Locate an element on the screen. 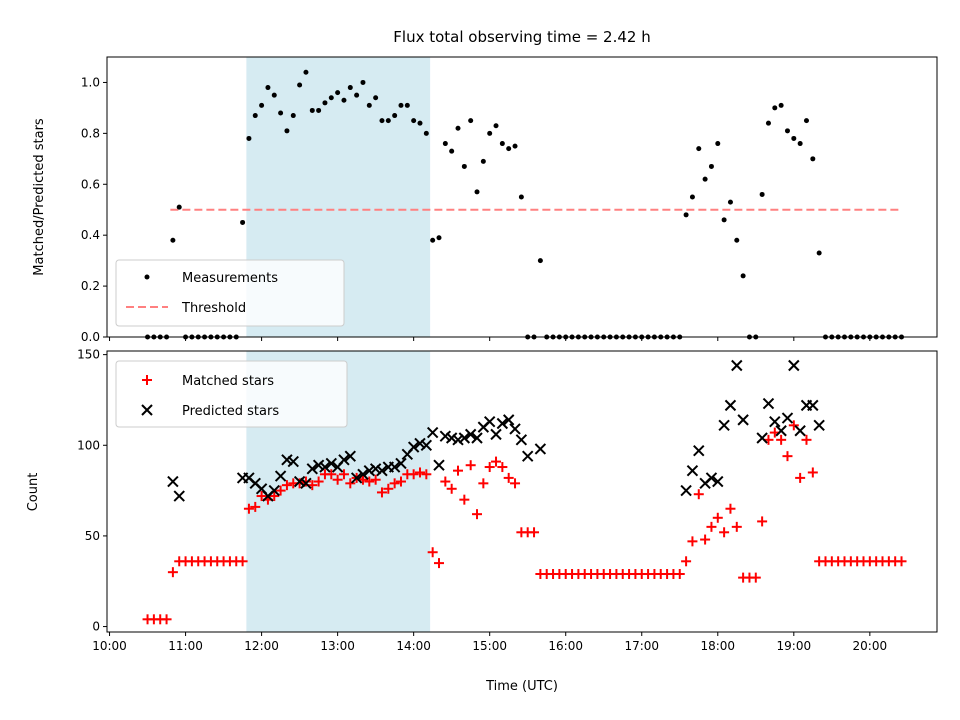  y-tick-label: 0.0 is located at coordinates (90, 337).